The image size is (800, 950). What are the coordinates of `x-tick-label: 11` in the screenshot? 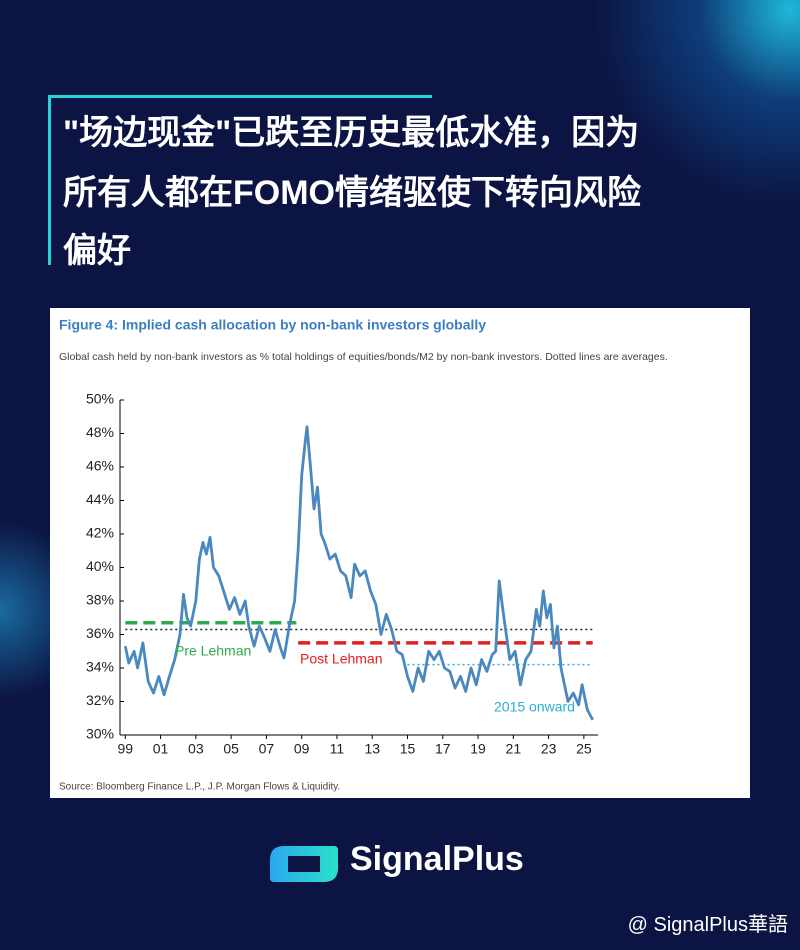 It's located at (337, 749).